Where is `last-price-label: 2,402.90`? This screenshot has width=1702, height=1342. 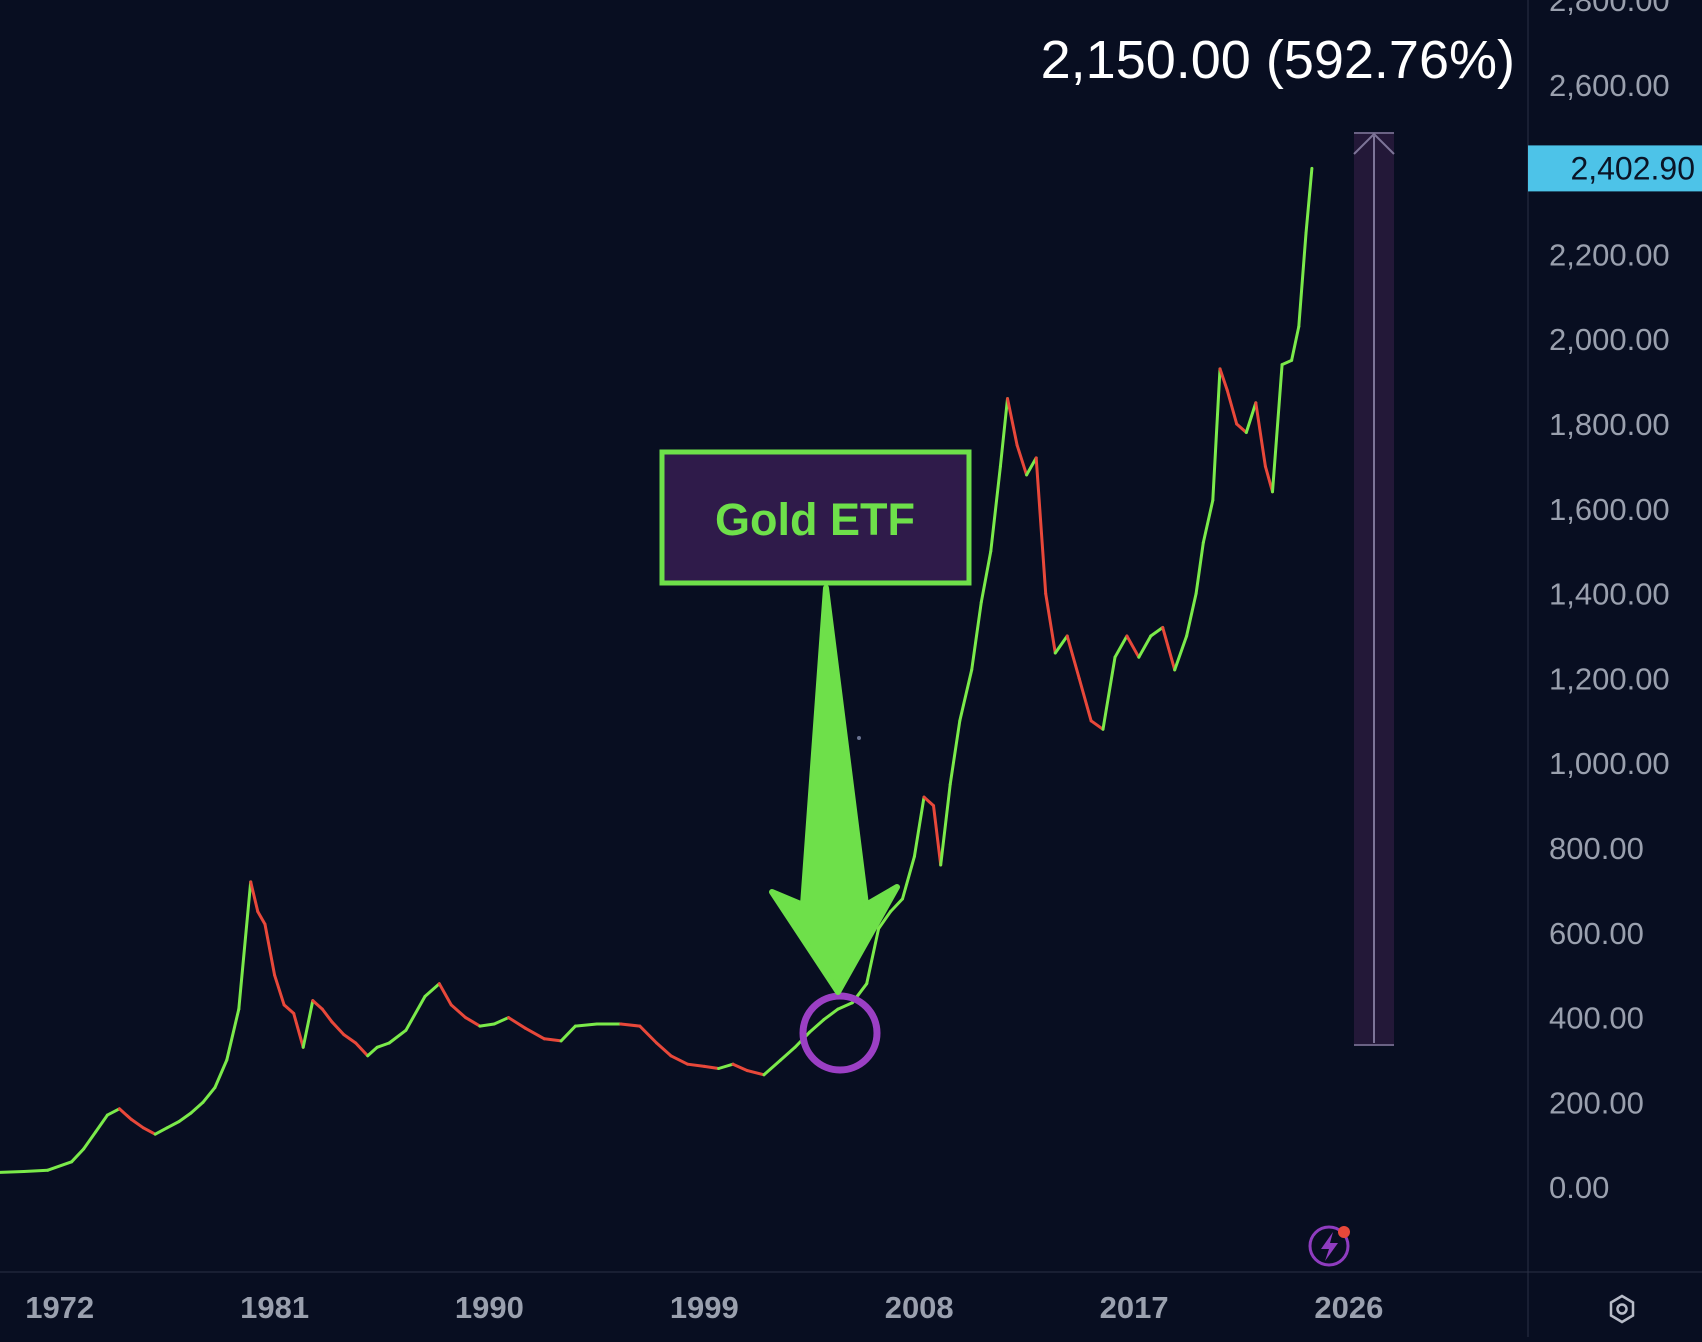 last-price-label: 2,402.90 is located at coordinates (1632, 168).